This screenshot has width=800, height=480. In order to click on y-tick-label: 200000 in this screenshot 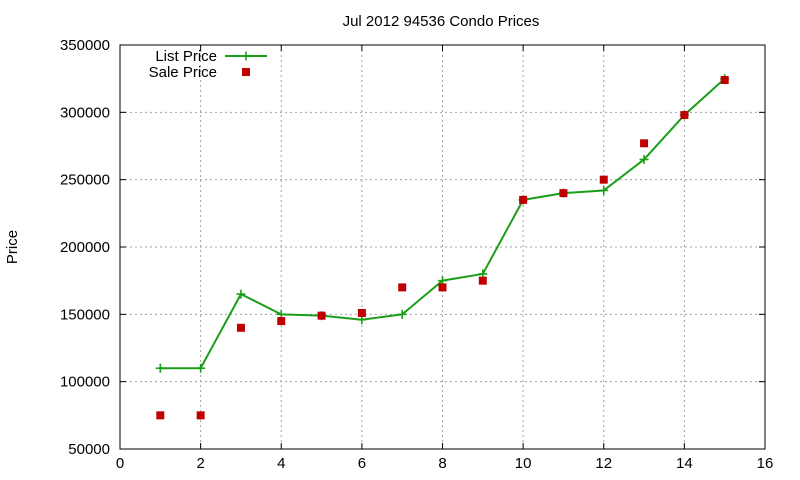, I will do `click(85, 247)`.